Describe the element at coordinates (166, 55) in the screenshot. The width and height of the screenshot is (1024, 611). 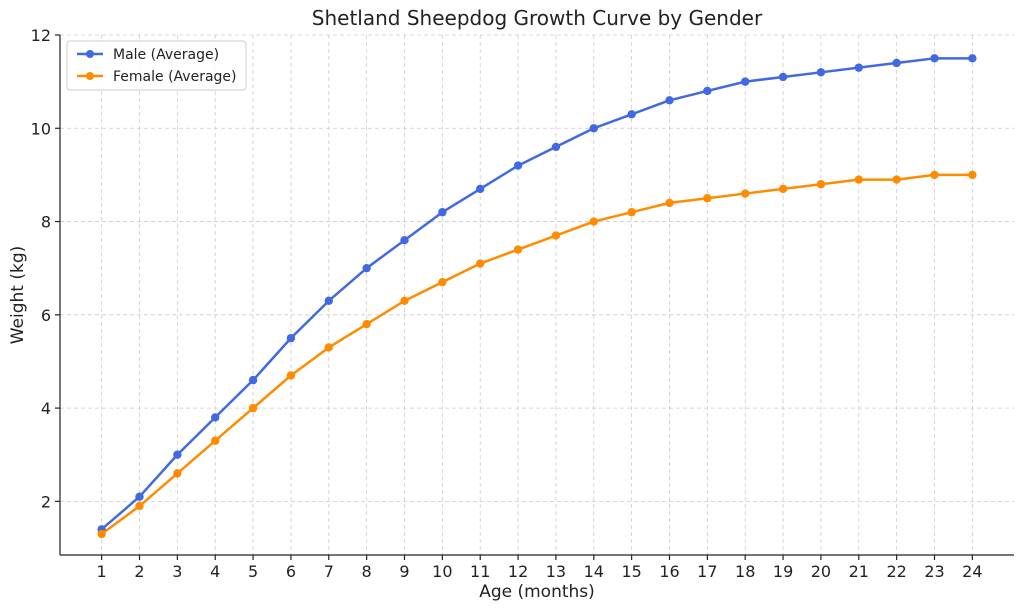
I see `legend-label-male: Male (Average)` at that location.